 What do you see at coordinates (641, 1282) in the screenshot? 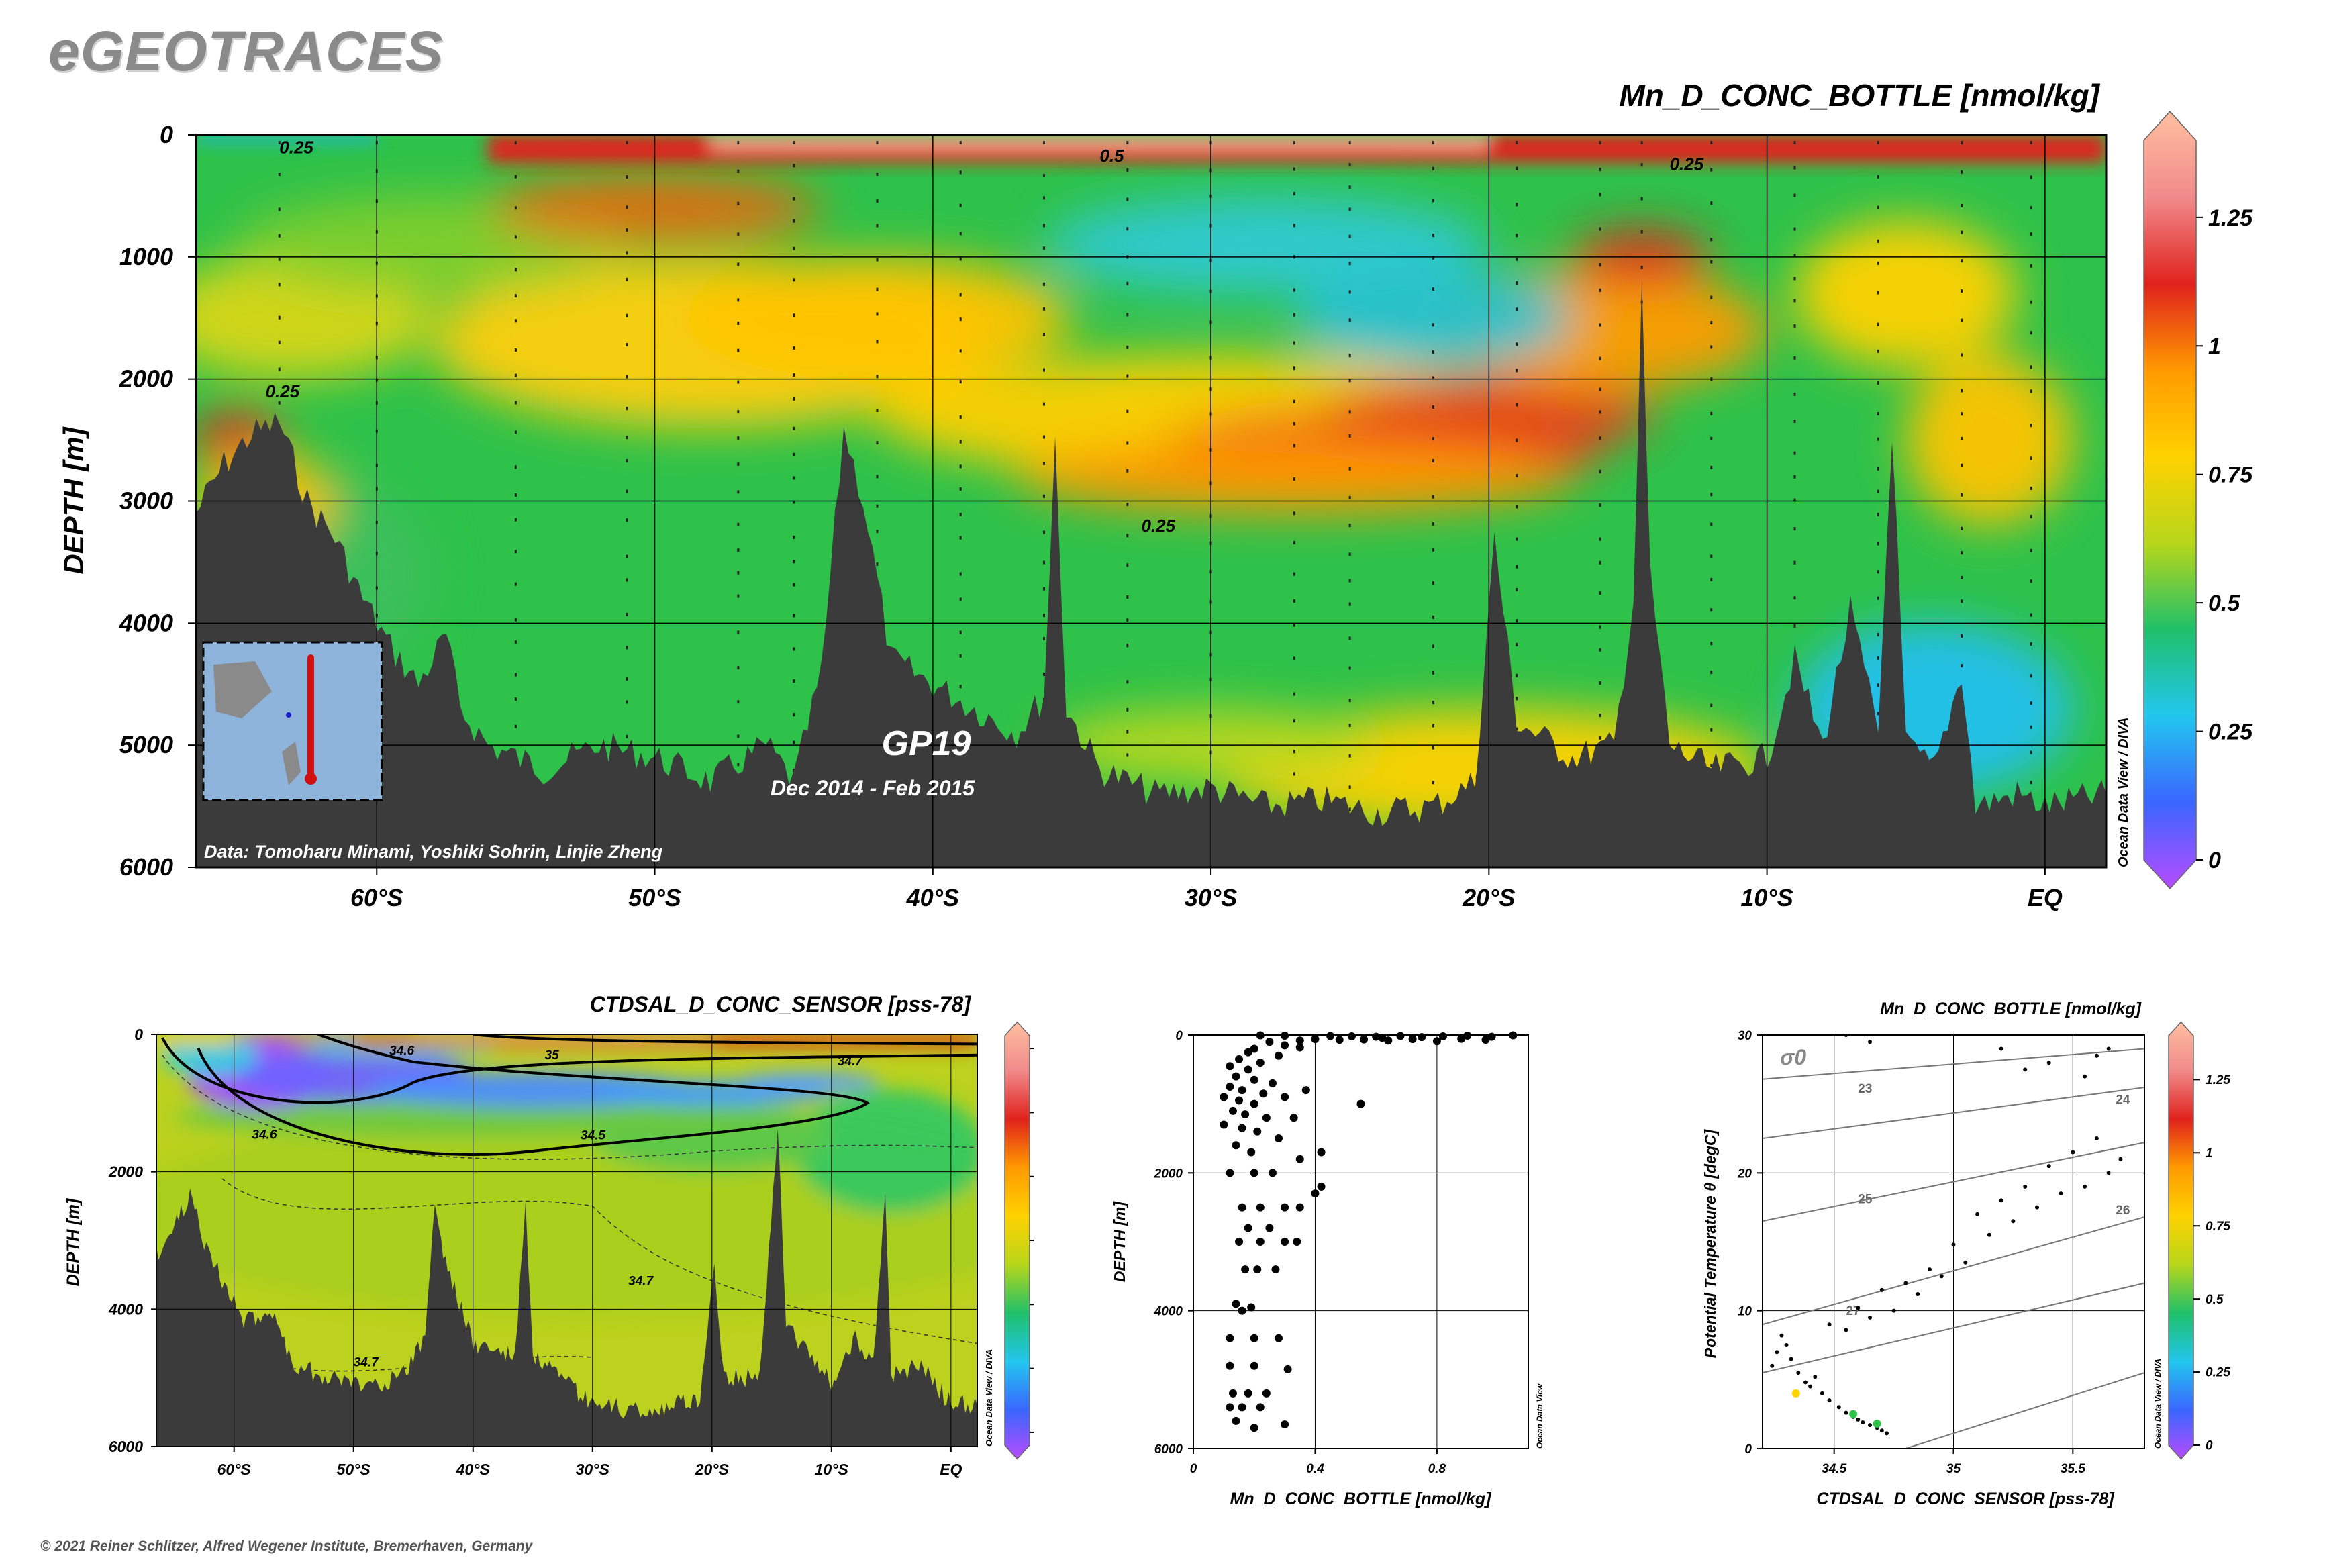
I see `contour-label: 34.7` at bounding box center [641, 1282].